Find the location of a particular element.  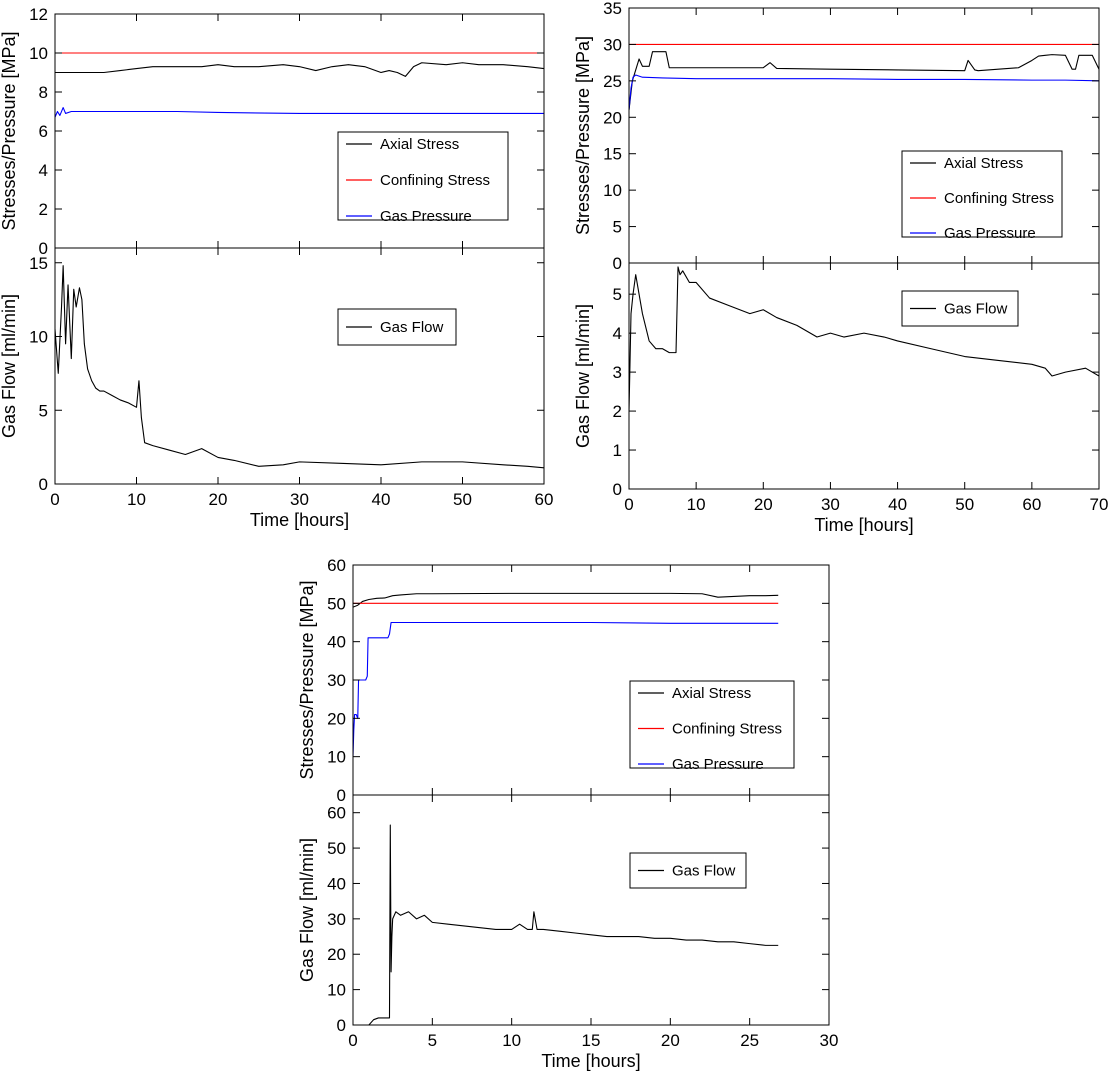

legend-label: Gas Pressure is located at coordinates (990, 233).